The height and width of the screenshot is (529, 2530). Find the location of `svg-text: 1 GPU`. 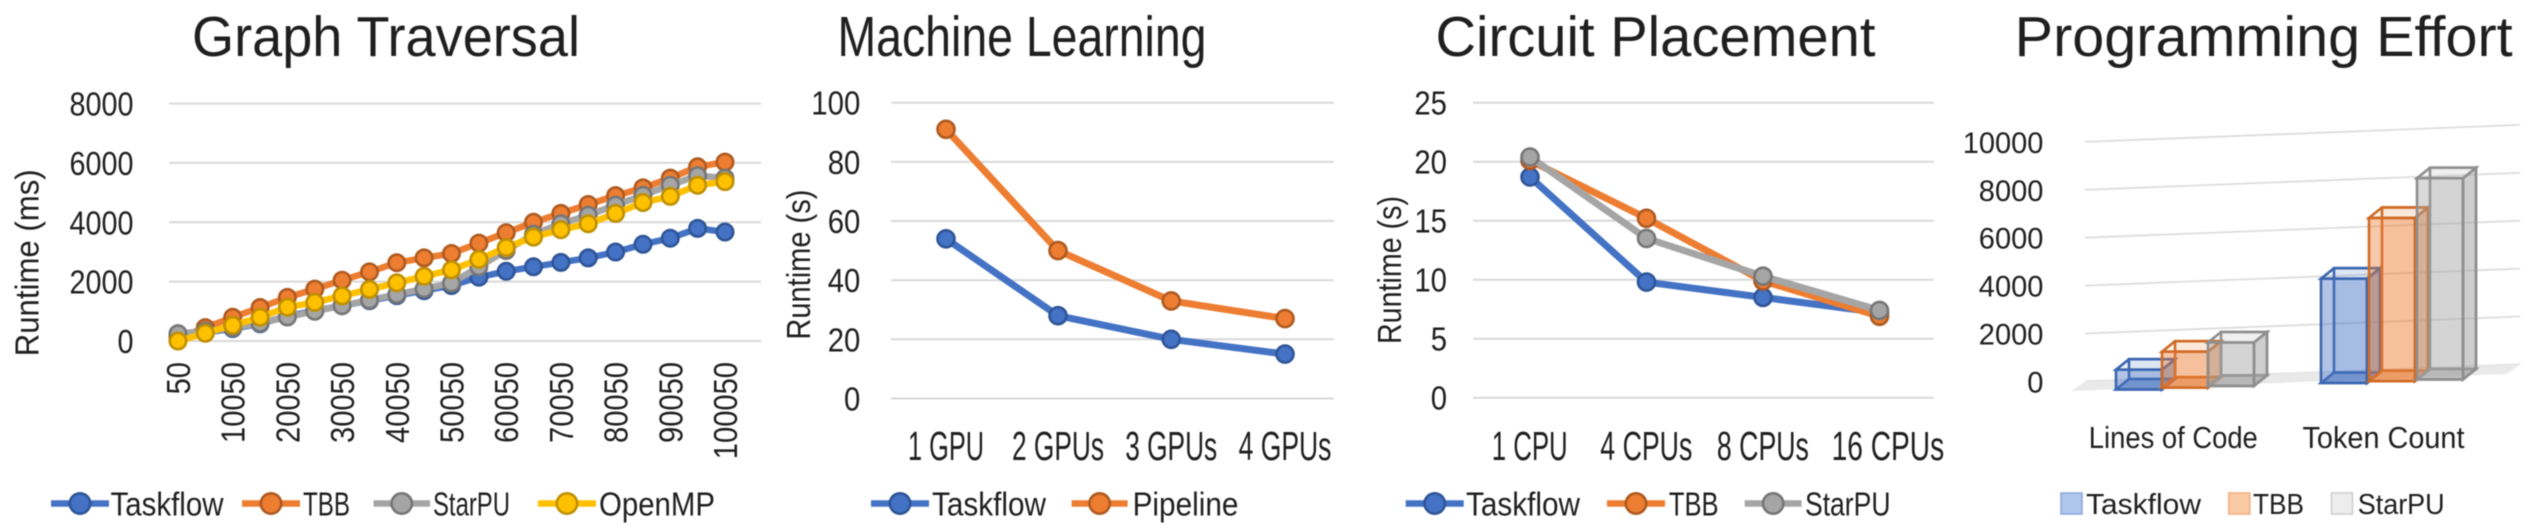

svg-text: 1 GPU is located at coordinates (946, 446).